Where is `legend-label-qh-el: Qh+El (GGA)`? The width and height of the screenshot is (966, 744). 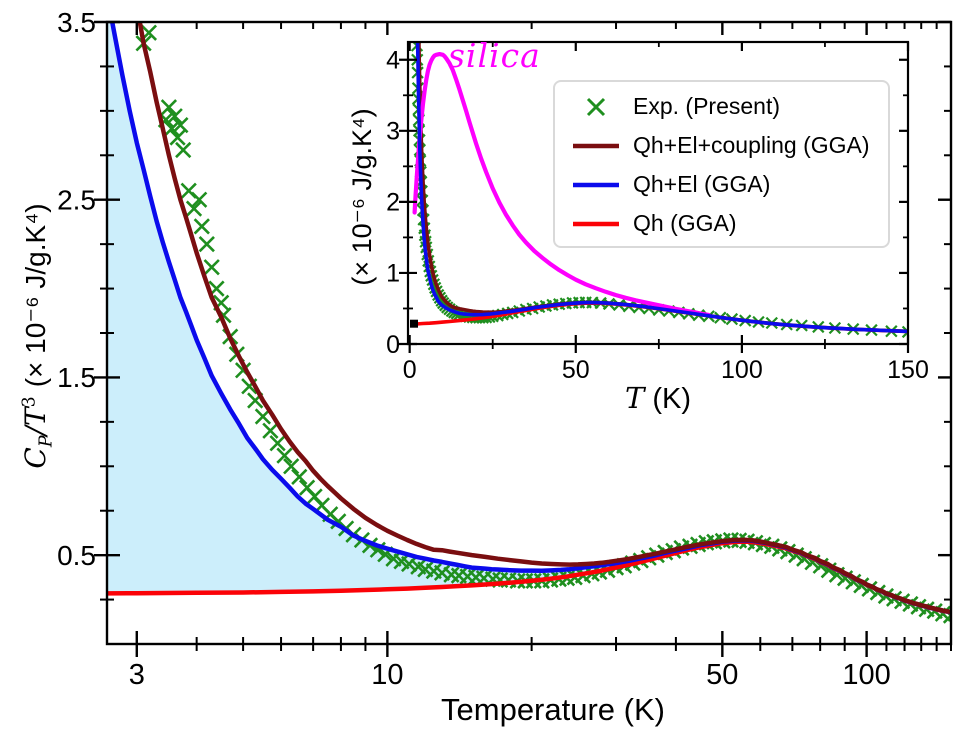 legend-label-qh-el: Qh+El (GGA) is located at coordinates (702, 184).